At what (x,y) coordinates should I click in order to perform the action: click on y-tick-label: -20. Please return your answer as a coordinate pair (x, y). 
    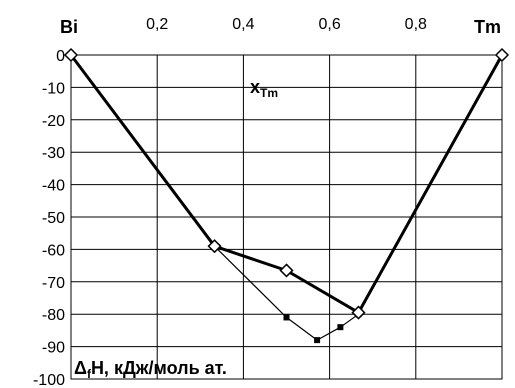
    Looking at the image, I should click on (53, 121).